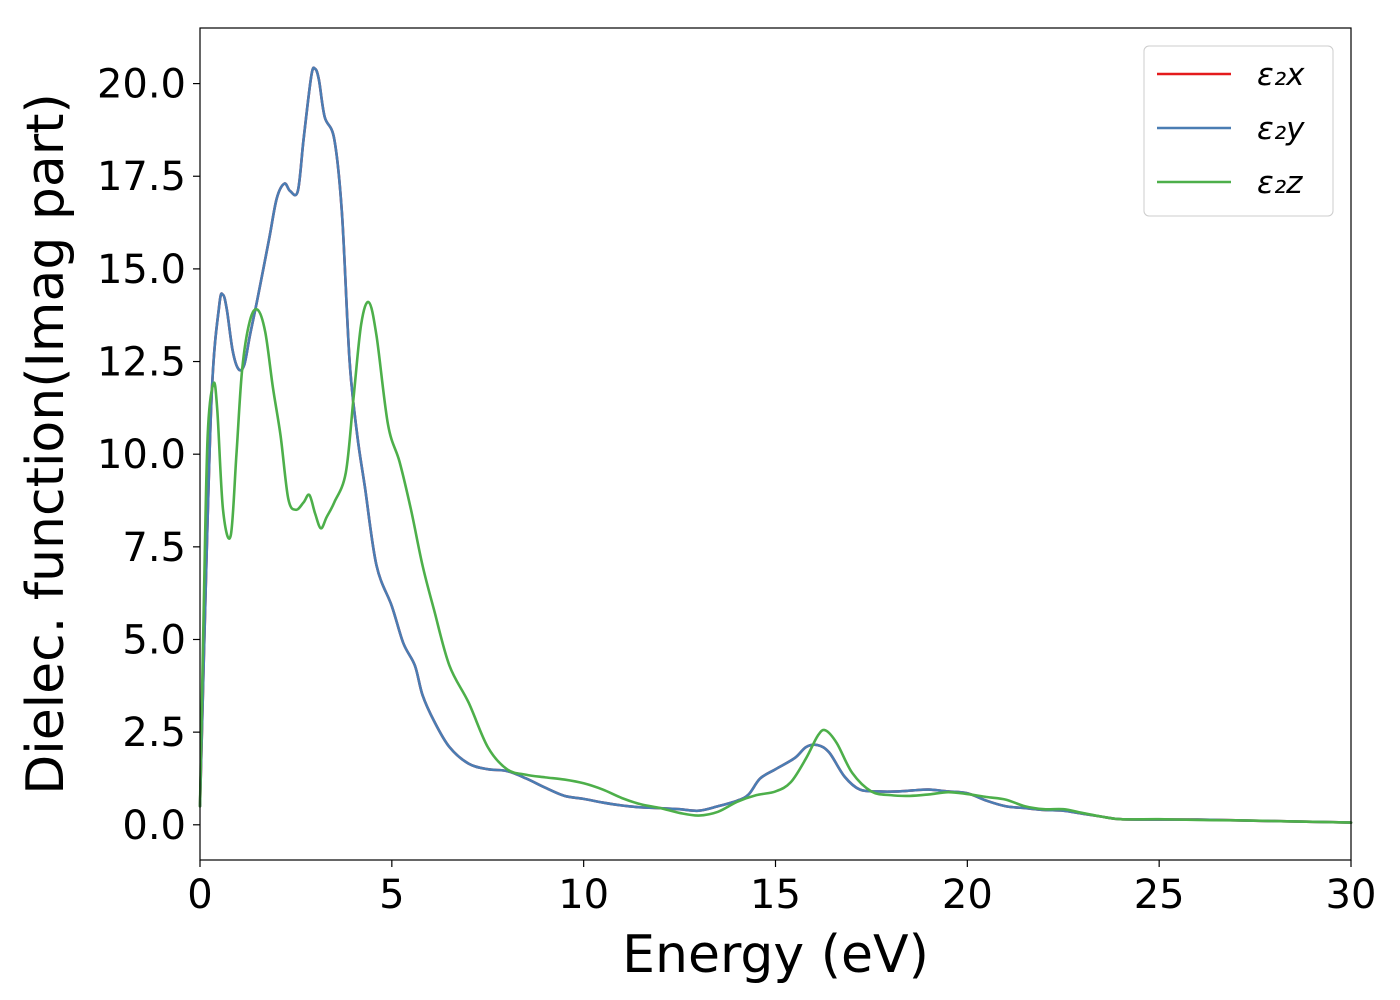 Image resolution: width=1400 pixels, height=1000 pixels. Describe the element at coordinates (154, 826) in the screenshot. I see `y-tick-label: 0.0` at that location.